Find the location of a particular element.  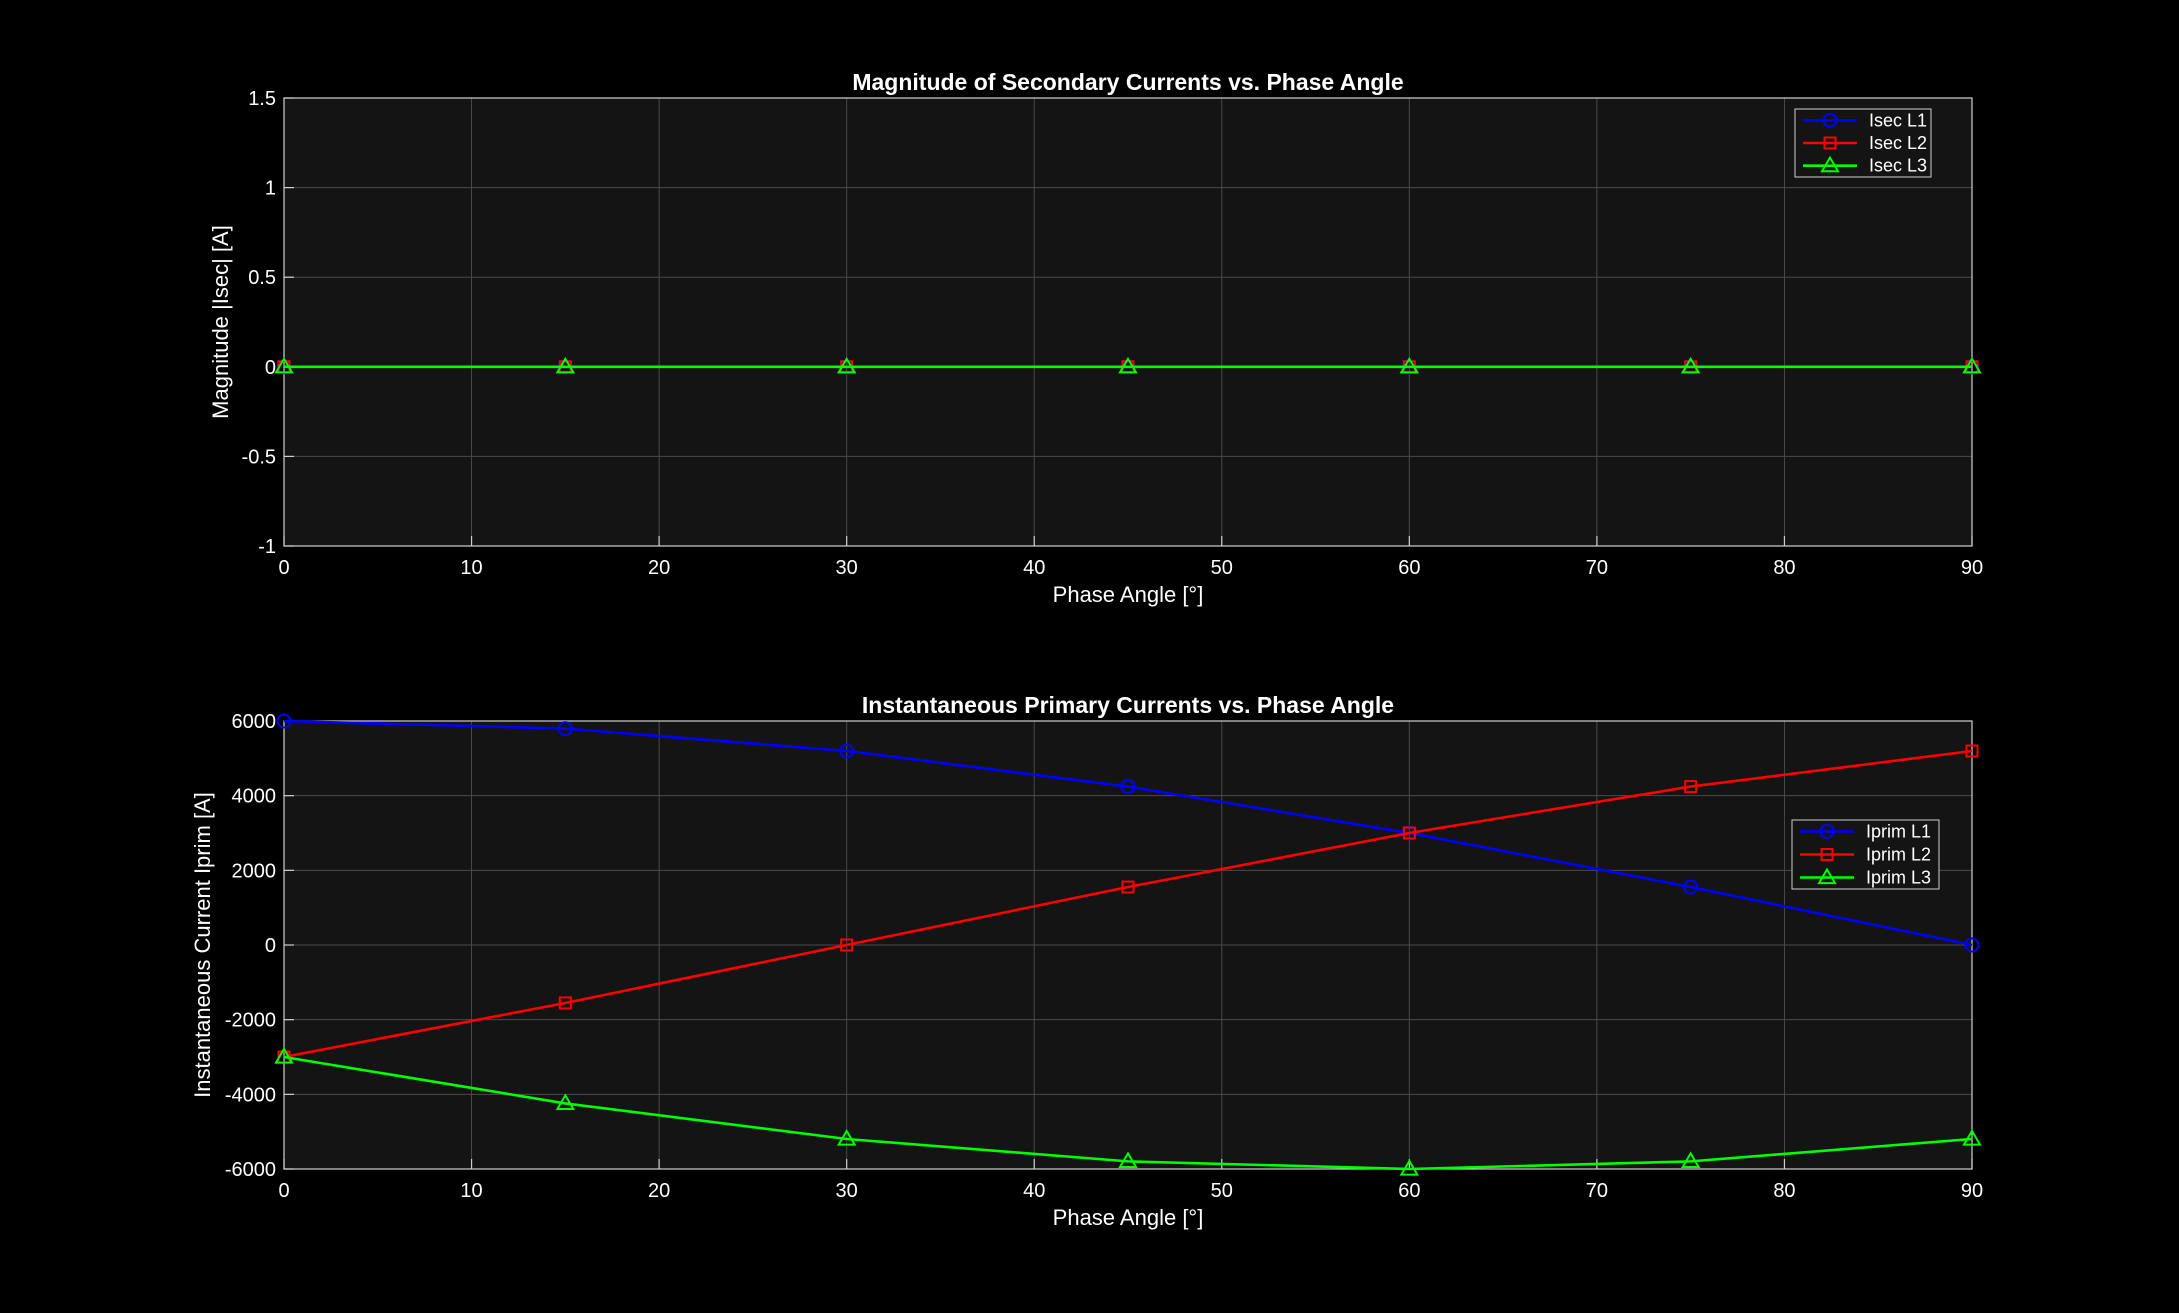

legend-label: Isec L2 is located at coordinates (1898, 143).